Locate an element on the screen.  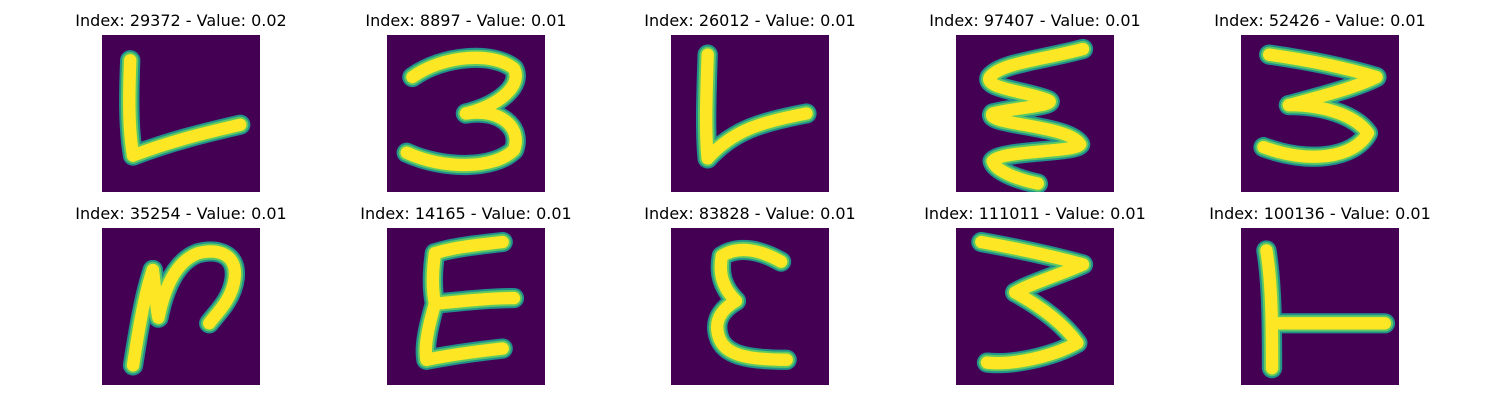
panel-title: Index: 26012 - Value: 0.01 is located at coordinates (750, 20).